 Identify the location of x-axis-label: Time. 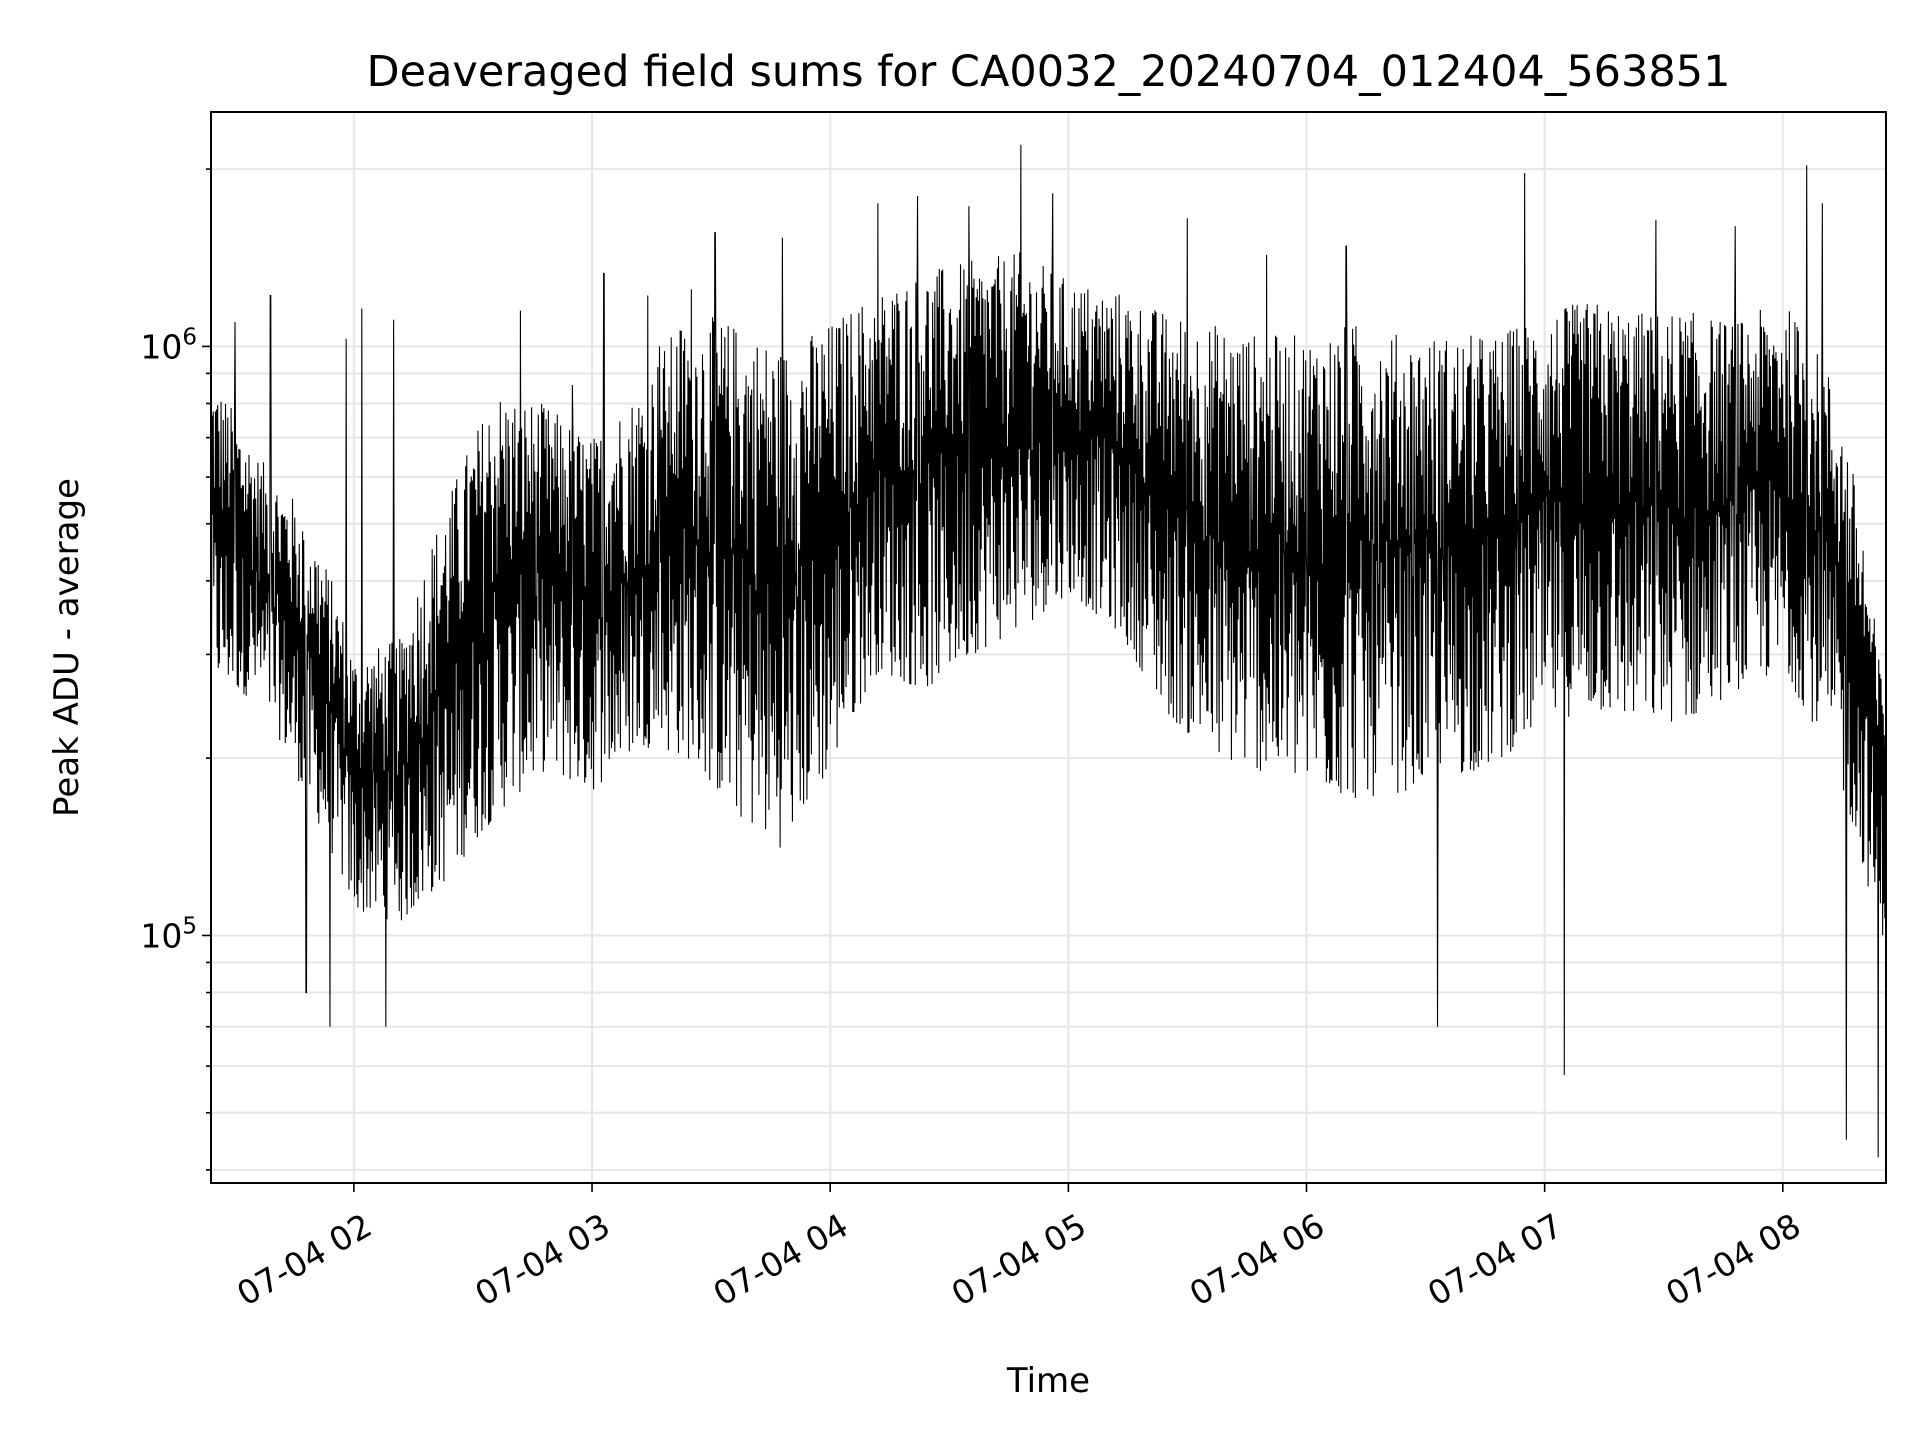
(1048, 1381).